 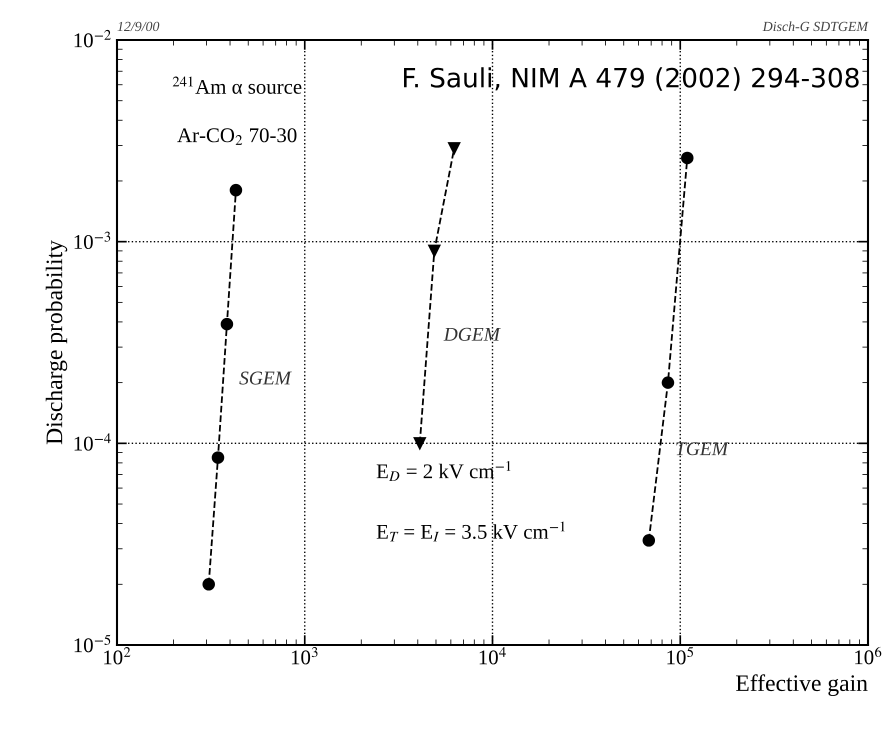 I want to click on annotation: E$_{T}$ = E$_{I}$ = 3.5 kV cm$^{−1}$, so click(x=470, y=531).